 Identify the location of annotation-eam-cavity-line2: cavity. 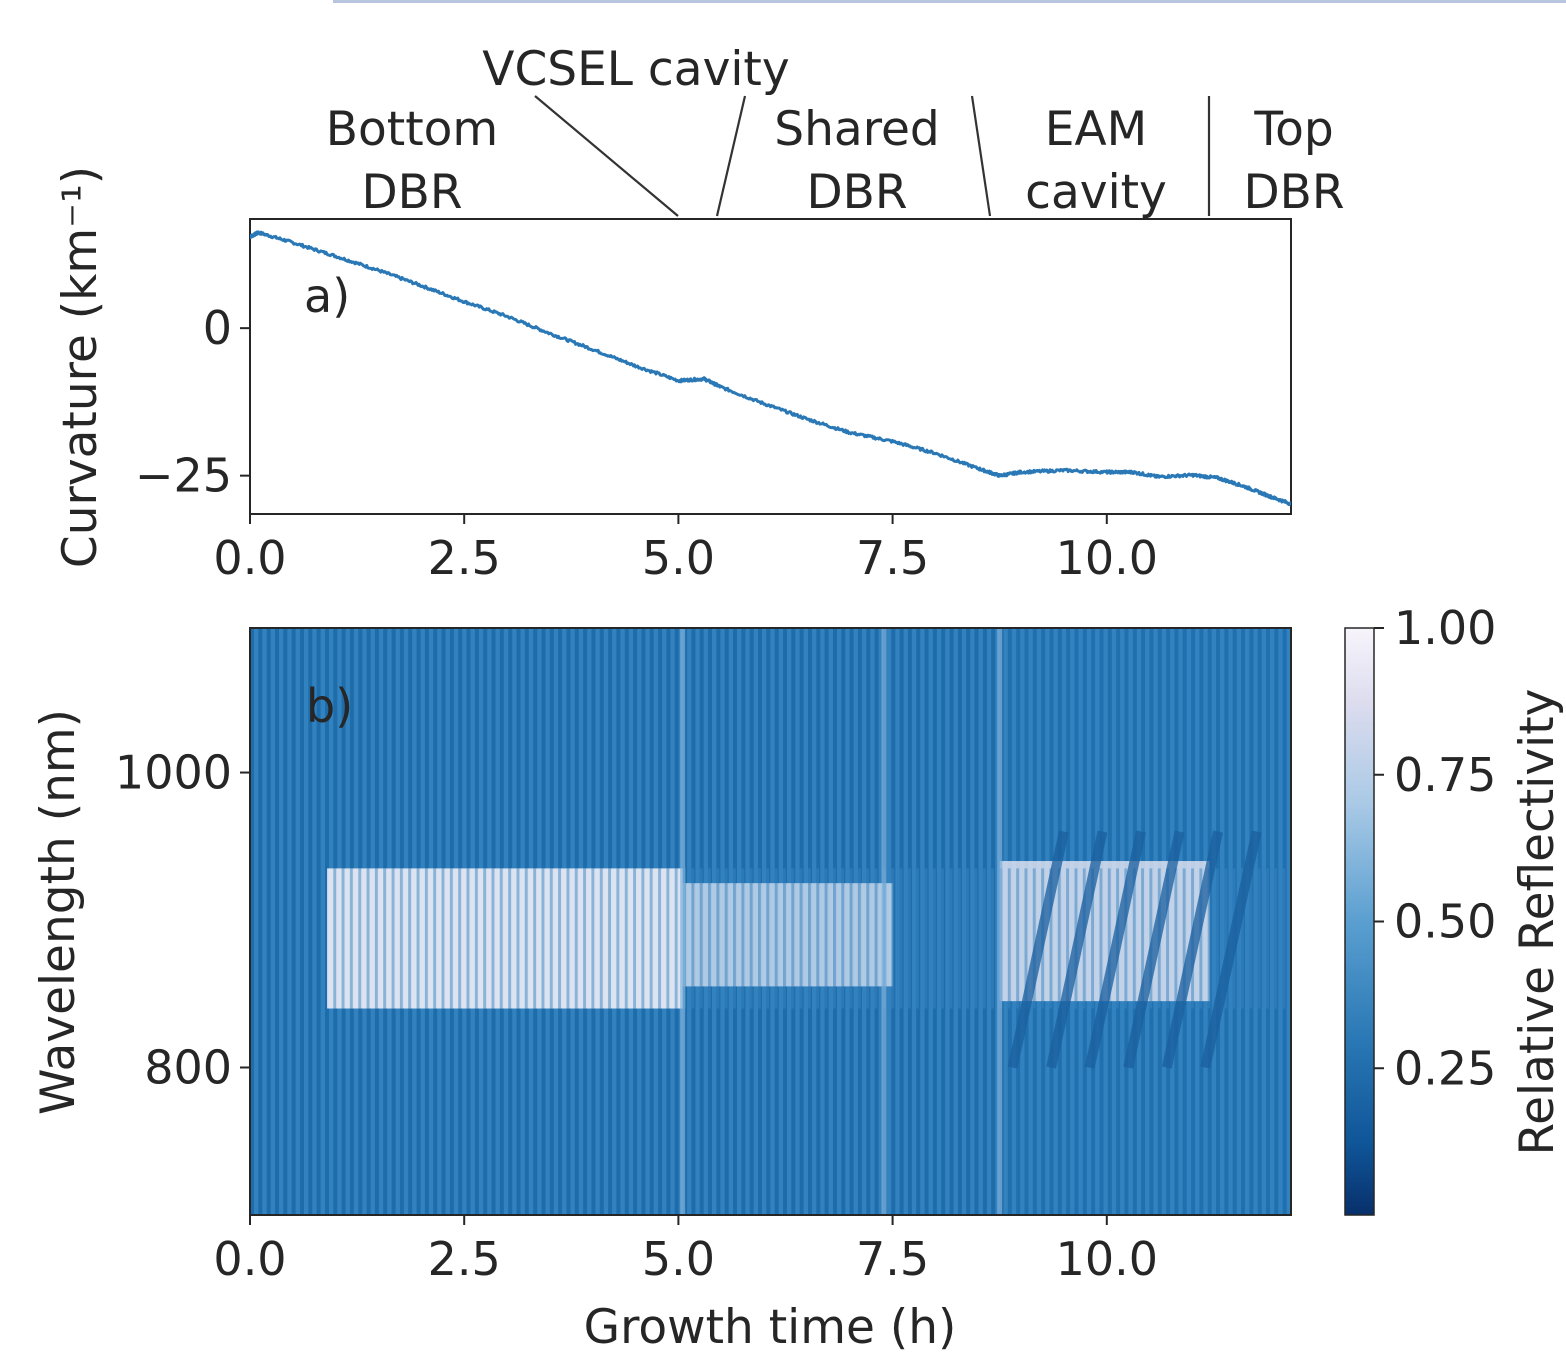
(1096, 192).